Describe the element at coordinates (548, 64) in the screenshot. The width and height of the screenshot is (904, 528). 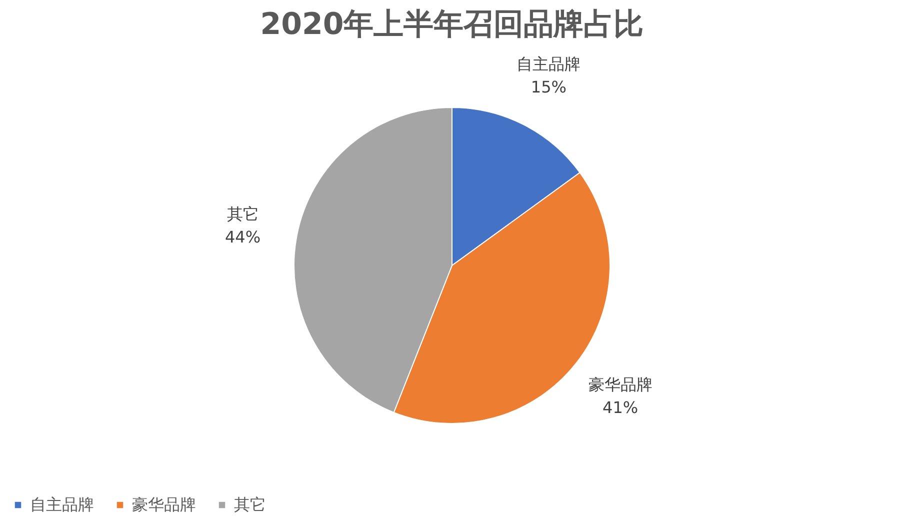
I see `slice-label: 自主品牌` at that location.